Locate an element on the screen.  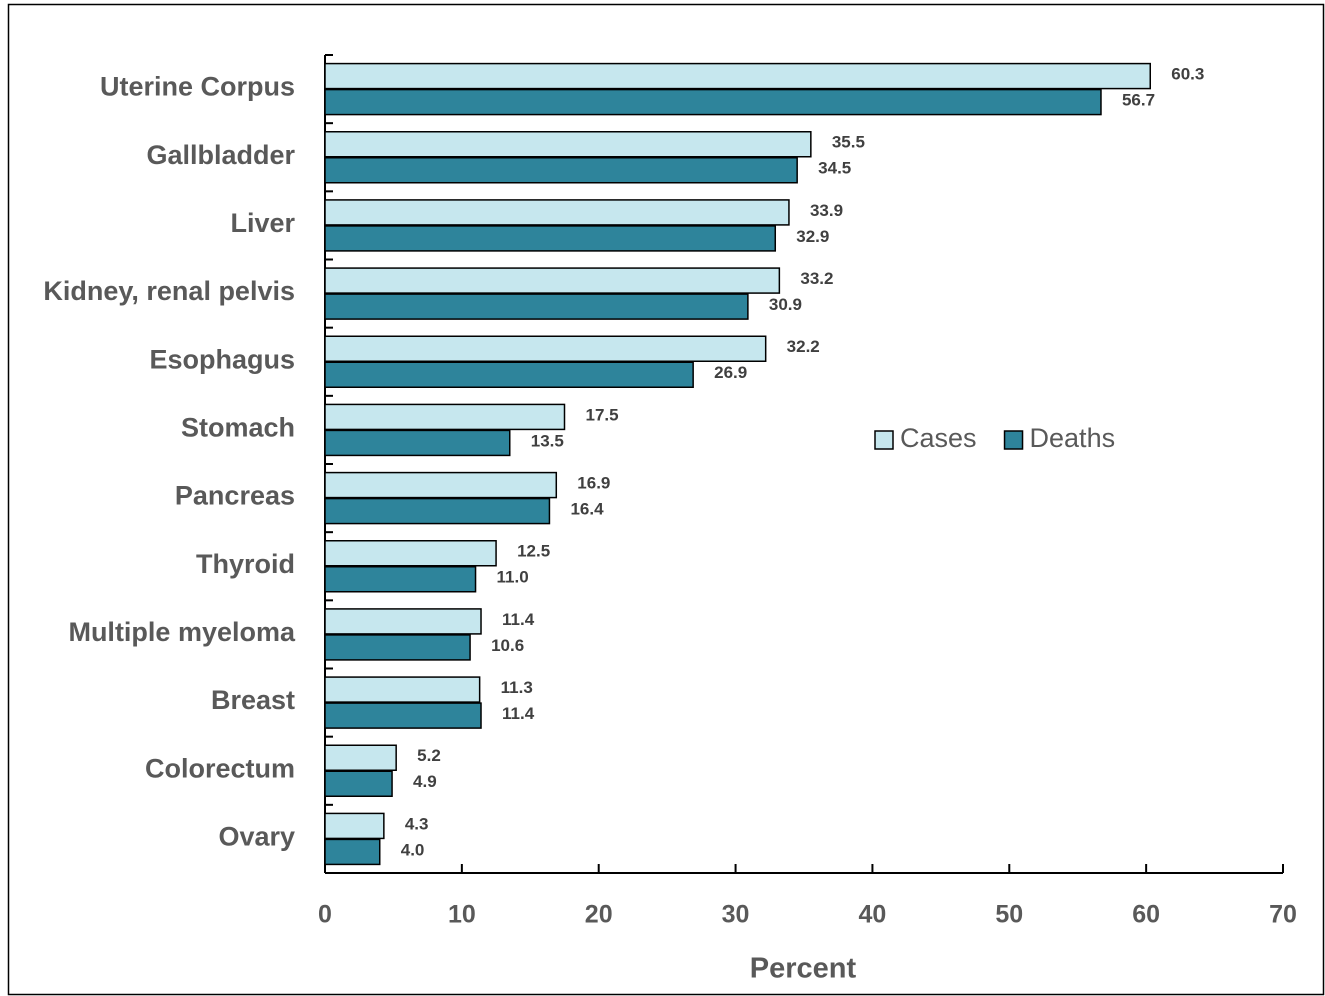
value-label: 32.2 is located at coordinates (803, 346).